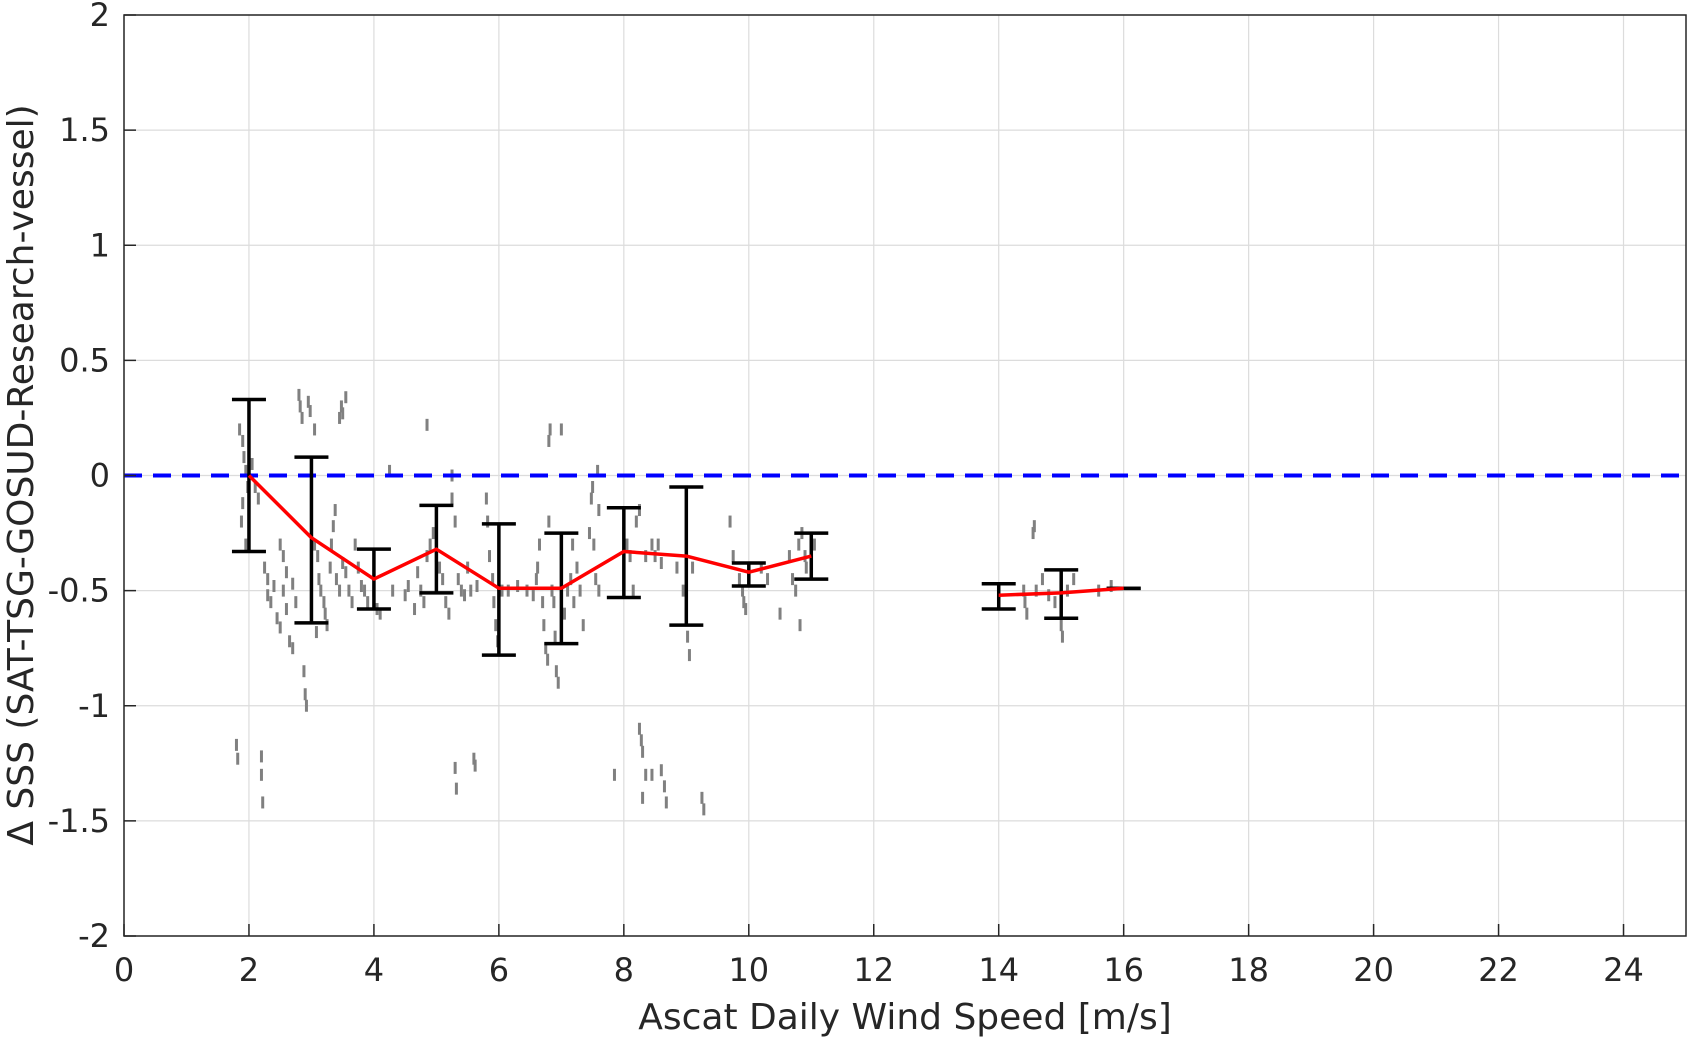 This screenshot has width=1687, height=1039. I want to click on y-axis-label: Δ SSS (SAT-TSG-GOSUD-Research-vessel), so click(21, 474).